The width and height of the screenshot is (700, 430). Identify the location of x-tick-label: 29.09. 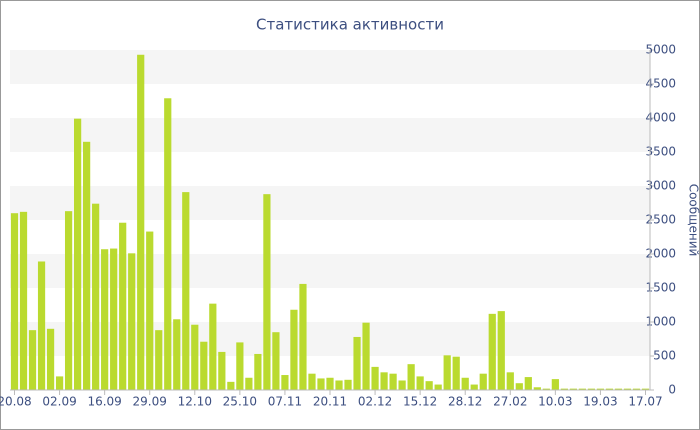
(150, 402).